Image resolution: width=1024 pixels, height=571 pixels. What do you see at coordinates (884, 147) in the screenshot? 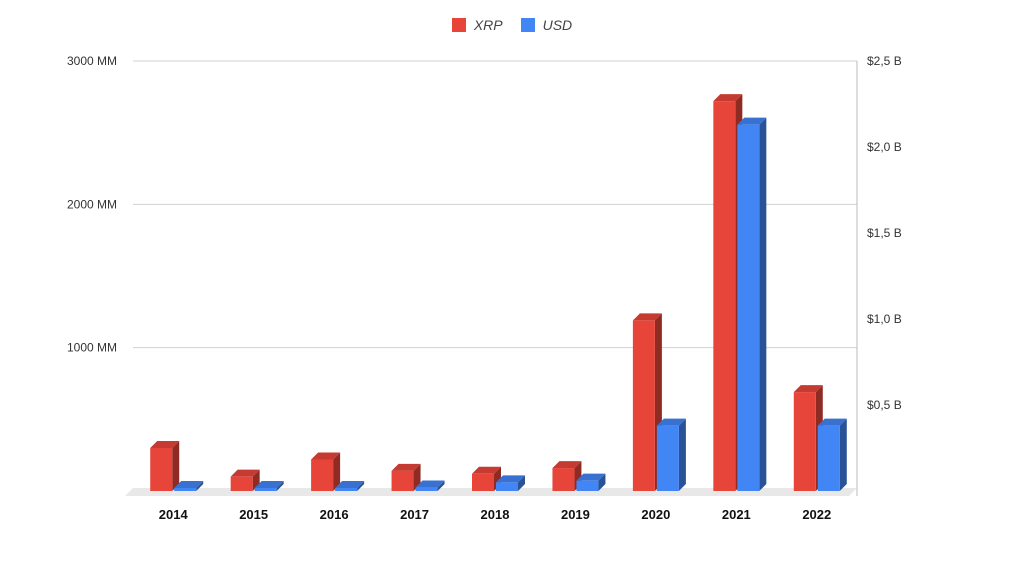
I see `right-tick-label: $2,0 B` at bounding box center [884, 147].